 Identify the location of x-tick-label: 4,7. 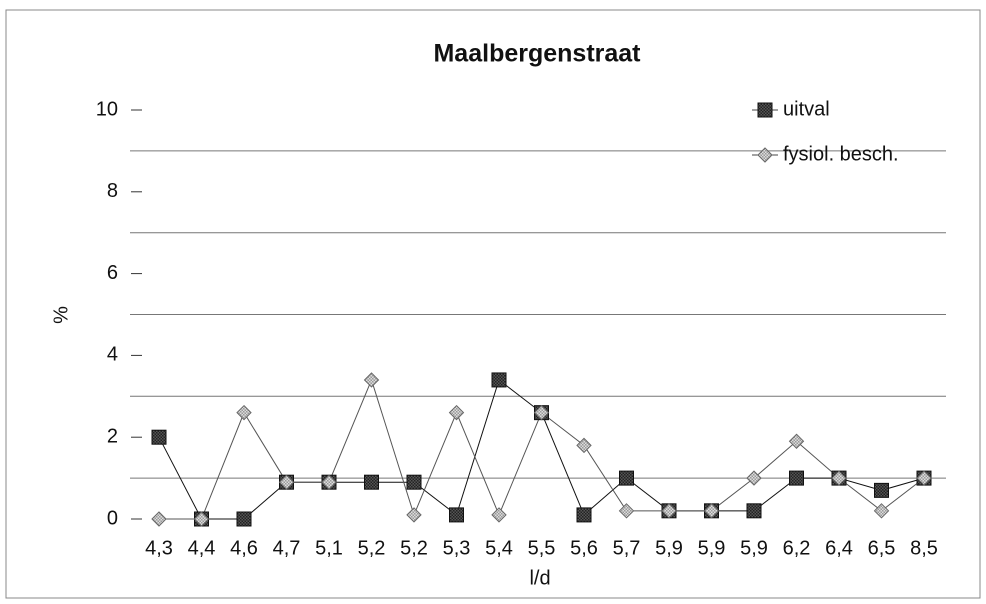
(287, 548).